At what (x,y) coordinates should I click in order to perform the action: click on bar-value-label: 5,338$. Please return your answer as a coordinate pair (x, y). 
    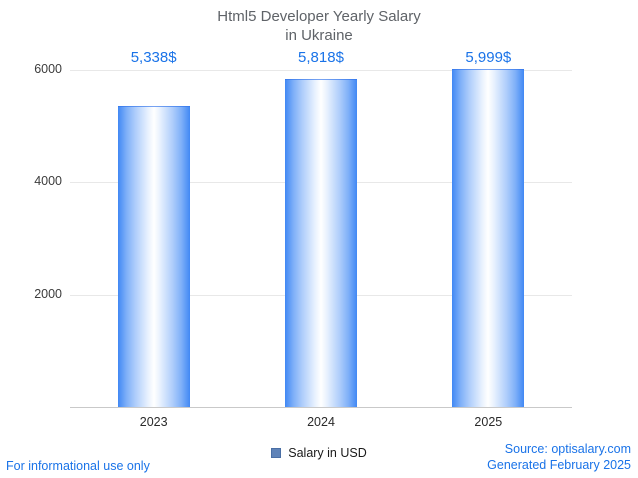
    Looking at the image, I should click on (153, 57).